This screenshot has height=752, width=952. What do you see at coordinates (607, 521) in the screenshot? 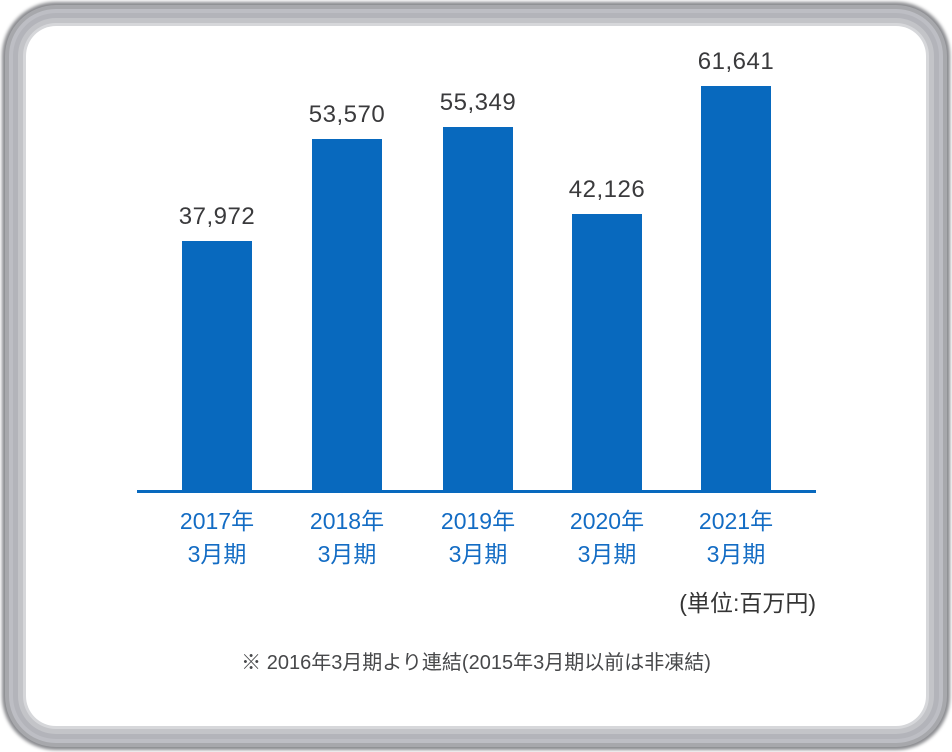
I see `x-axis-label-line: 2020年` at bounding box center [607, 521].